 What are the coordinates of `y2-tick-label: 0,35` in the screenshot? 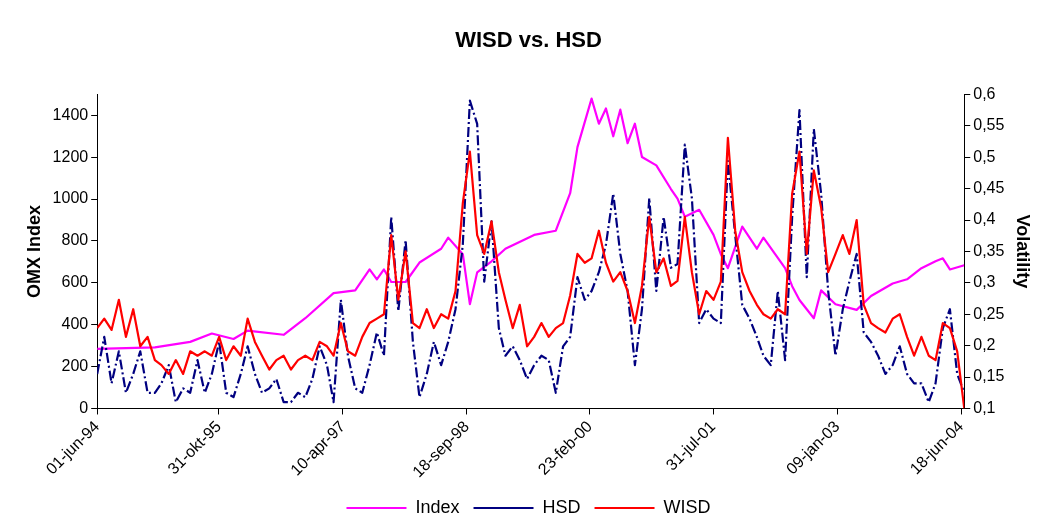 It's located at (989, 250).